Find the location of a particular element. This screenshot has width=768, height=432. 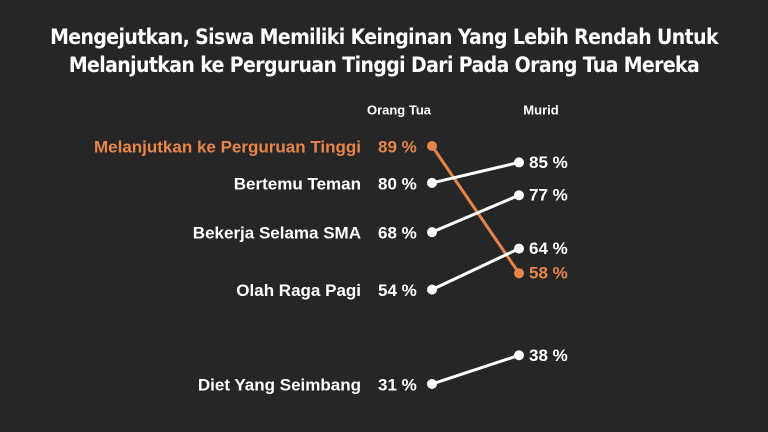

category-label: Diet Yang Seimbang is located at coordinates (279, 384).